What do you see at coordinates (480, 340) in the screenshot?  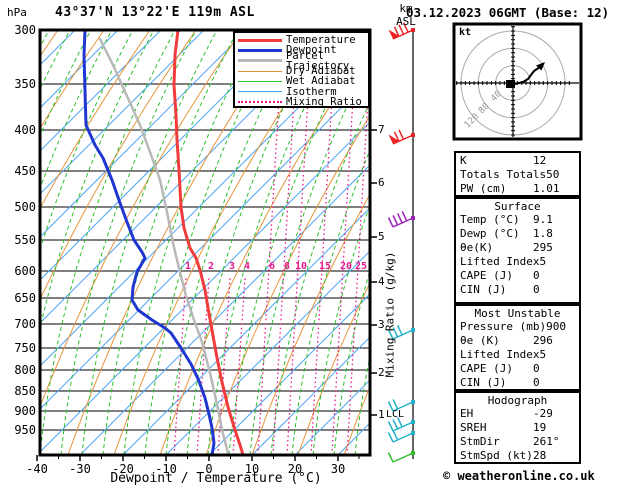 I see `table-row-label: θe (K)` at bounding box center [480, 340].